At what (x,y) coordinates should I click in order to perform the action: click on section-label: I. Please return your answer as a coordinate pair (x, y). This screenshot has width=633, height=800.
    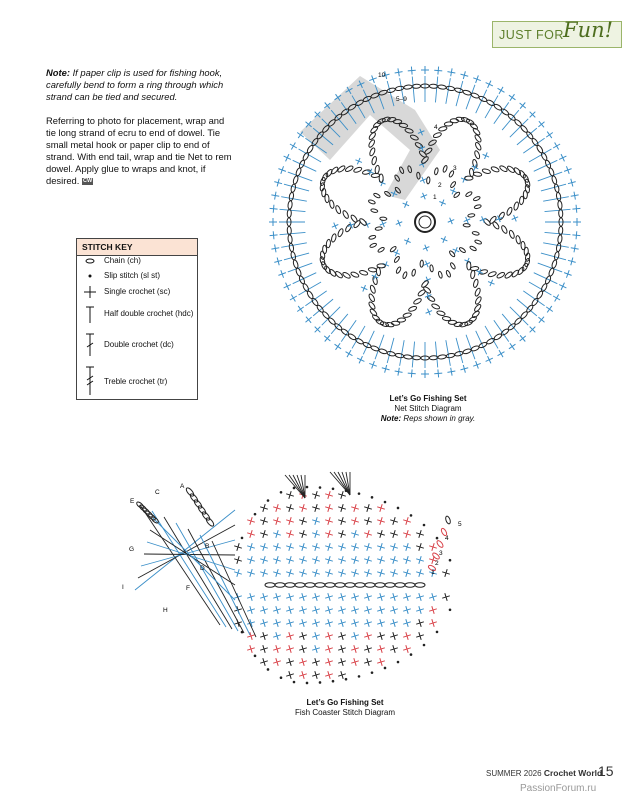
    Looking at the image, I should click on (123, 587).